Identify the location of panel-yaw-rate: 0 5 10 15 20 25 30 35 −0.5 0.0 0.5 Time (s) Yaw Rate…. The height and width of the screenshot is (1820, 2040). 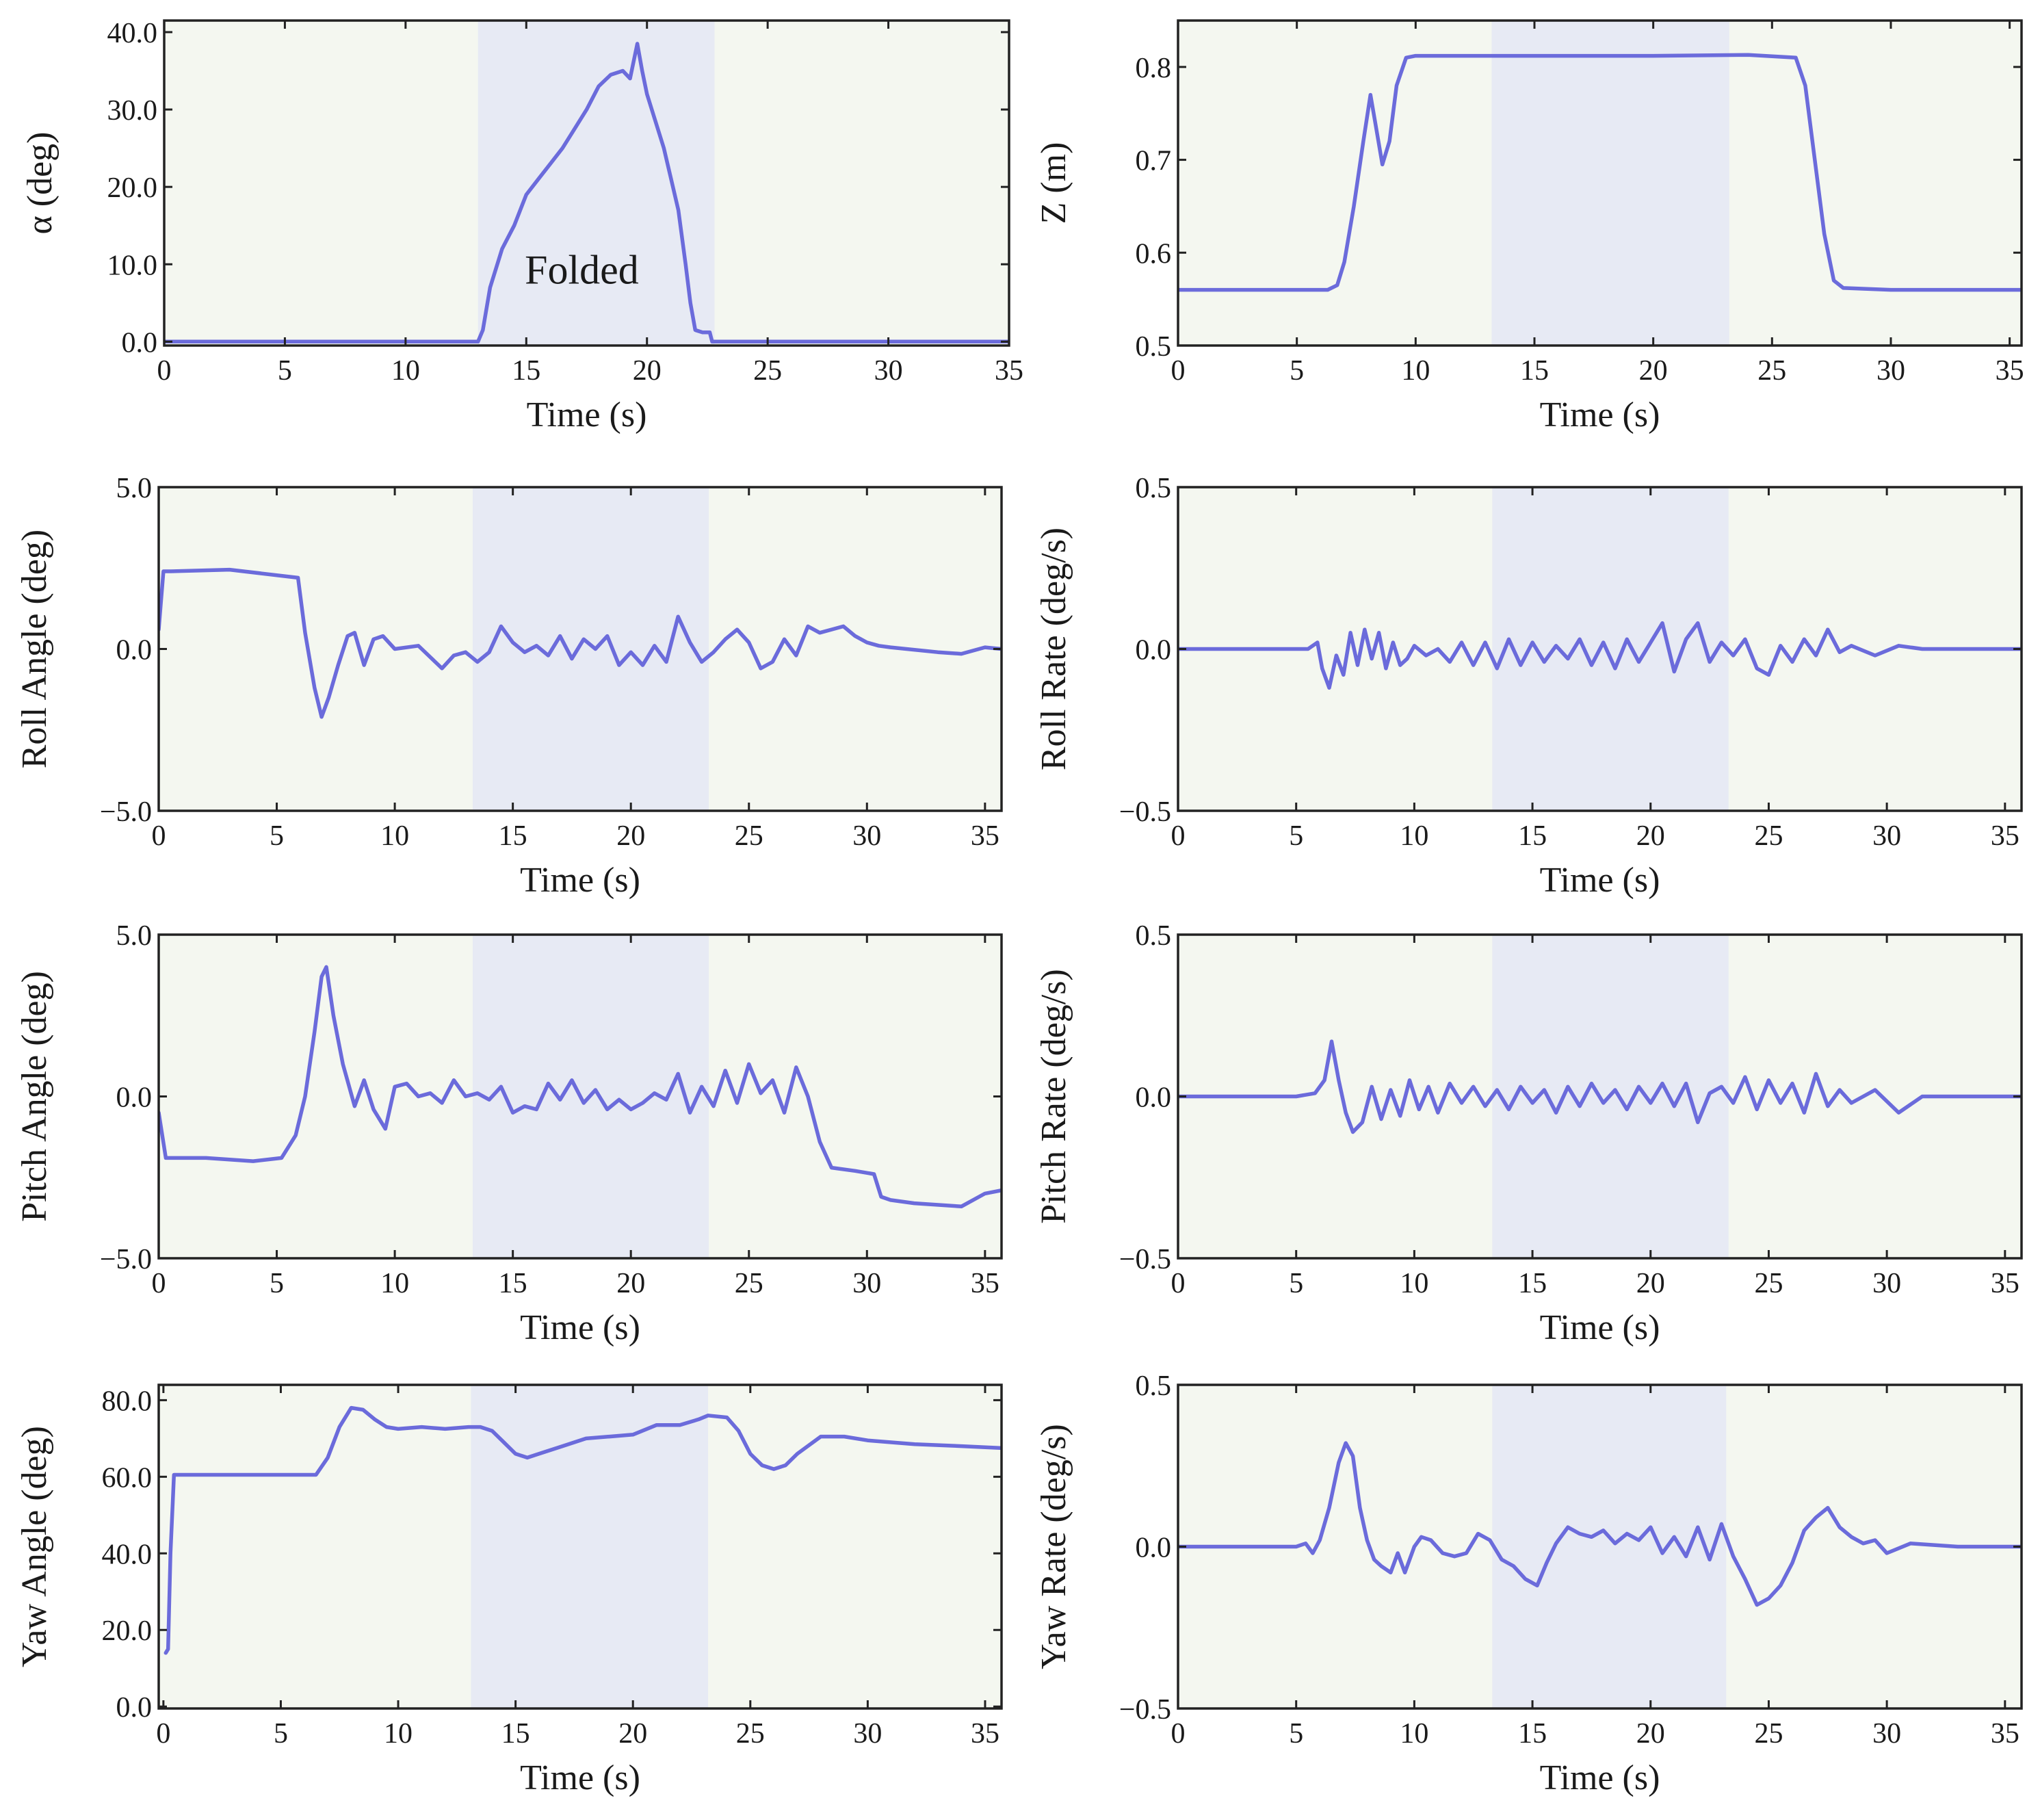
(1528, 1583).